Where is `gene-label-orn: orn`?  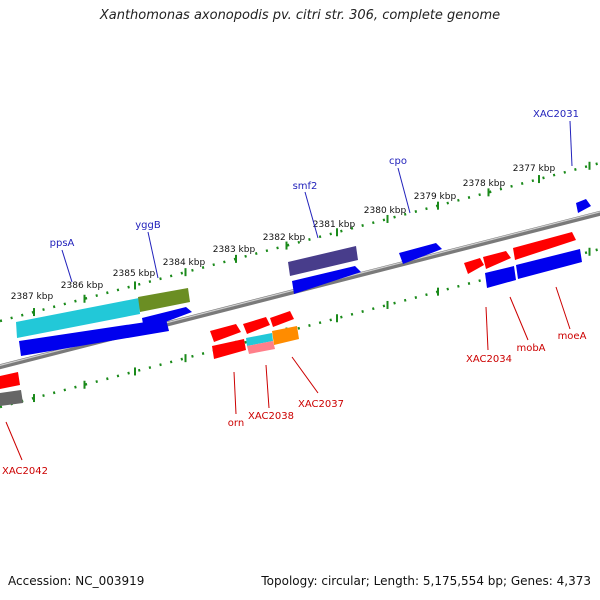 gene-label-orn: orn is located at coordinates (236, 423).